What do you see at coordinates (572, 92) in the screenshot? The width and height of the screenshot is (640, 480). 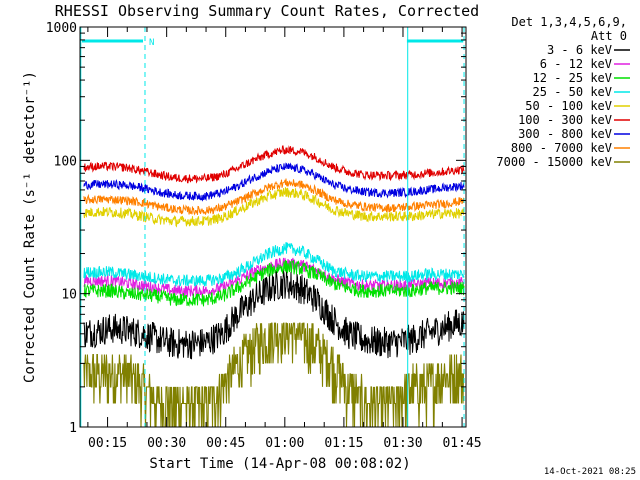 I see `legend-label-25-50-kev: 25 - 50 keV` at bounding box center [572, 92].